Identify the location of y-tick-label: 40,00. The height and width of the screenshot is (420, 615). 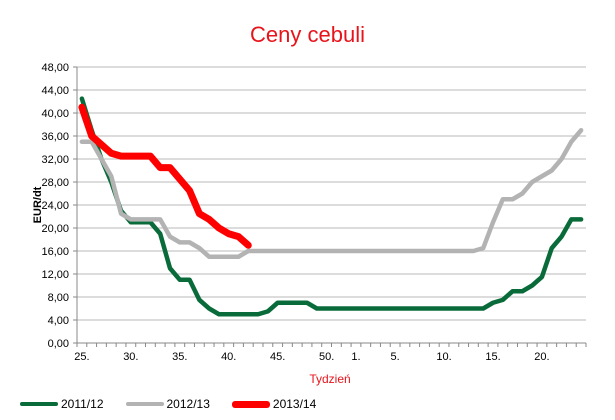
(55, 114).